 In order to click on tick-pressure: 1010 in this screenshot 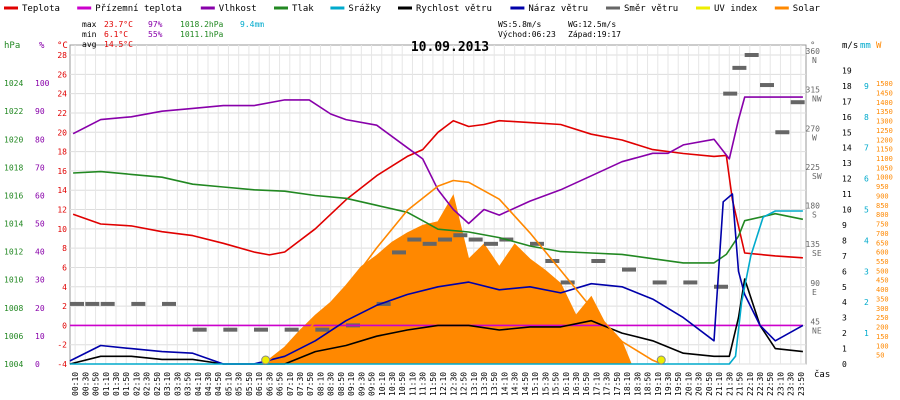, I will do `click(13, 280)`.